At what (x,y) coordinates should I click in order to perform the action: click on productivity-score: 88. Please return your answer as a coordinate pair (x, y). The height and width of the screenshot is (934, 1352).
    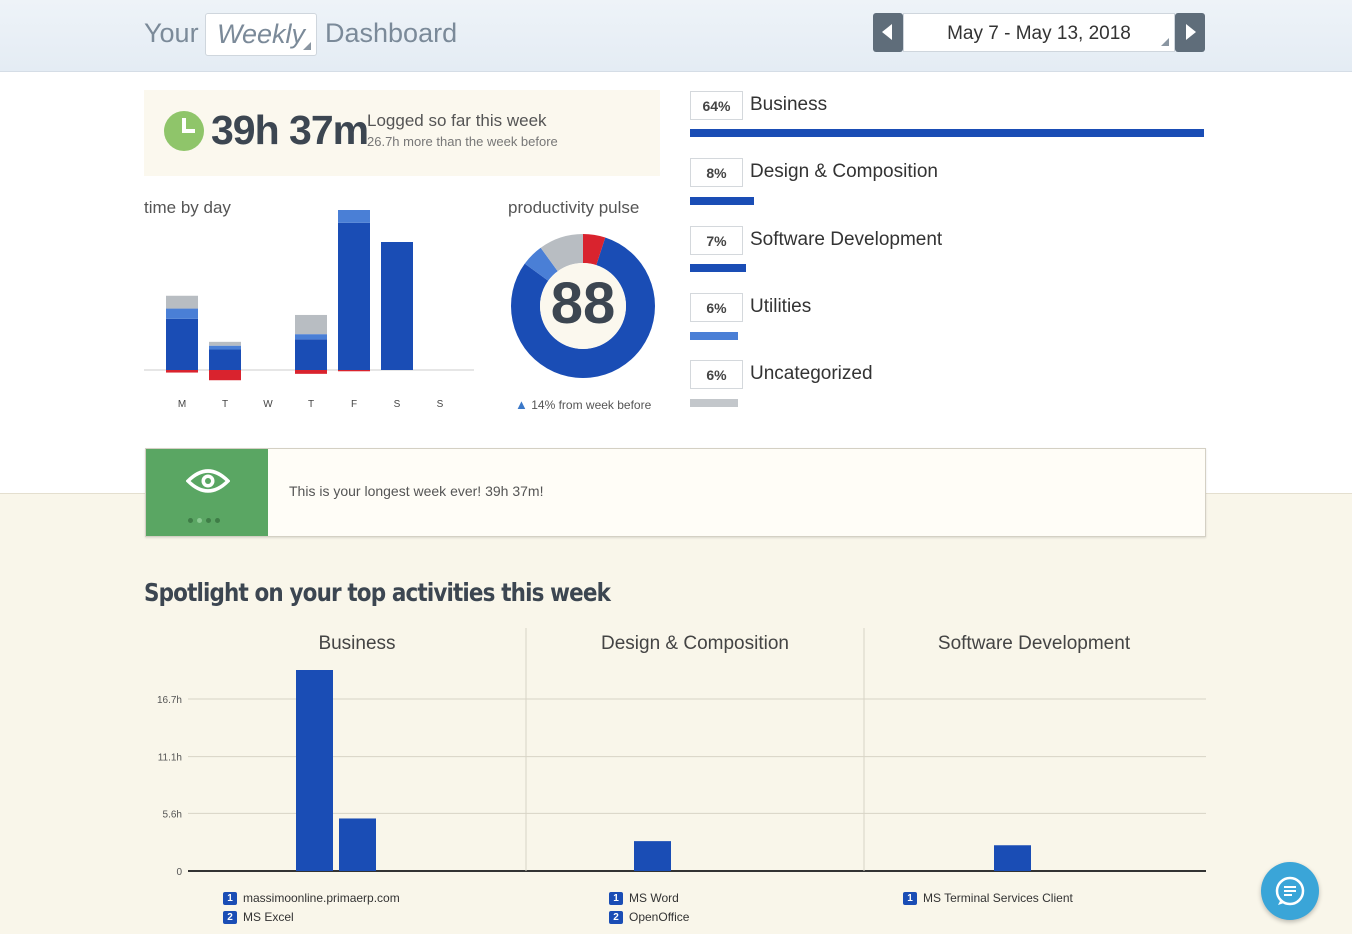
    Looking at the image, I should click on (583, 303).